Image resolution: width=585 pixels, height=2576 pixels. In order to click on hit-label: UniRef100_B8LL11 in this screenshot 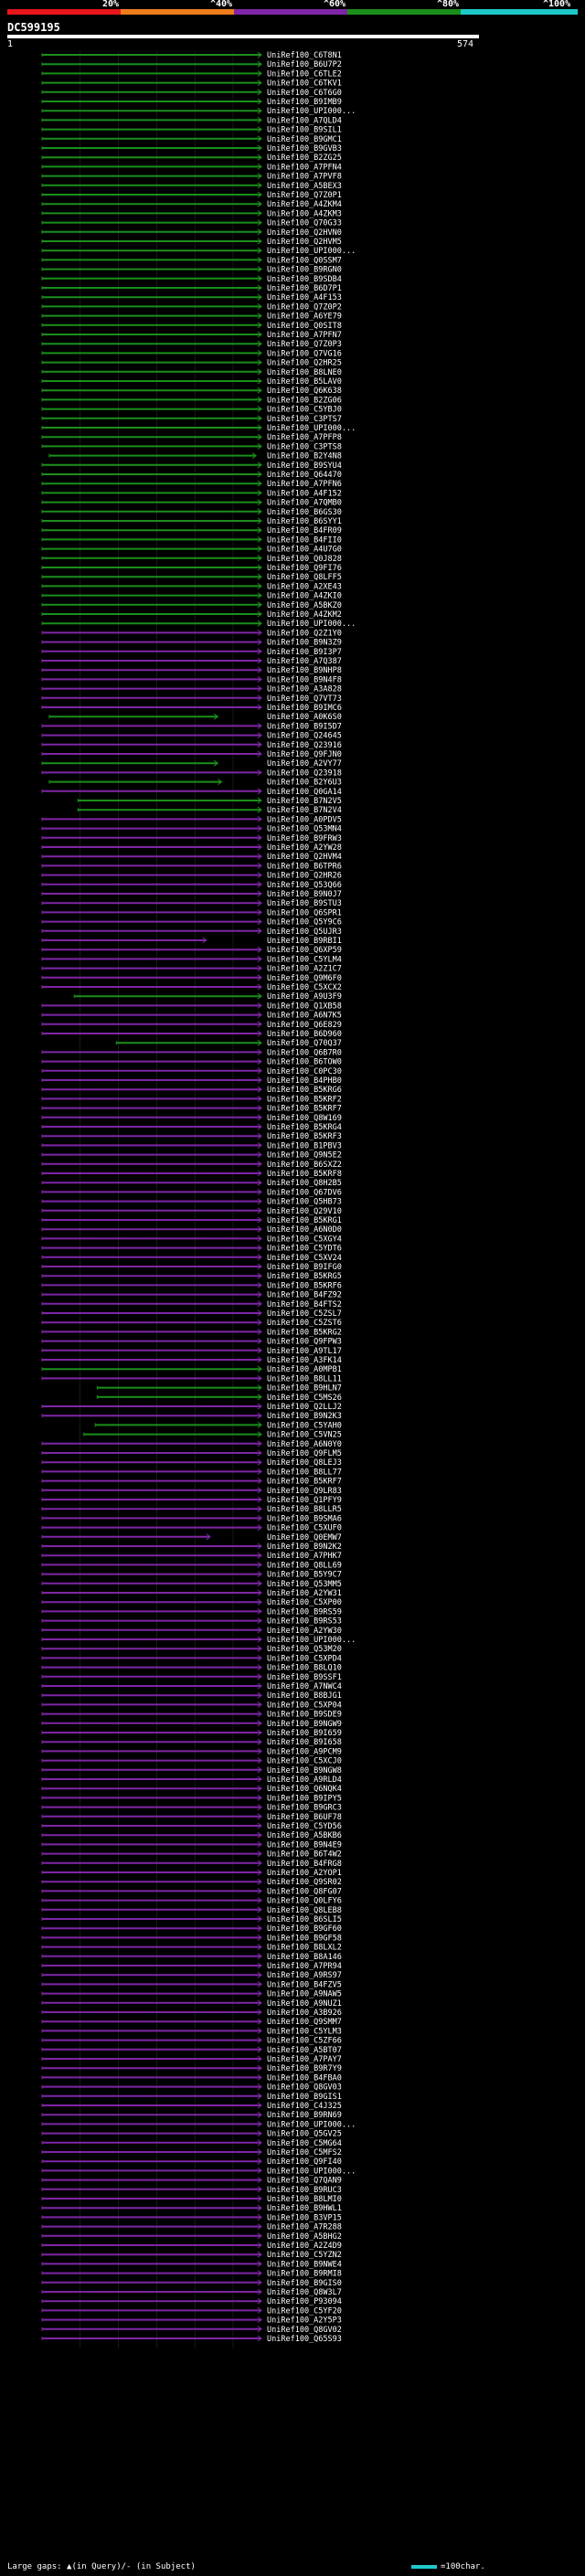, I will do `click(304, 1378)`.